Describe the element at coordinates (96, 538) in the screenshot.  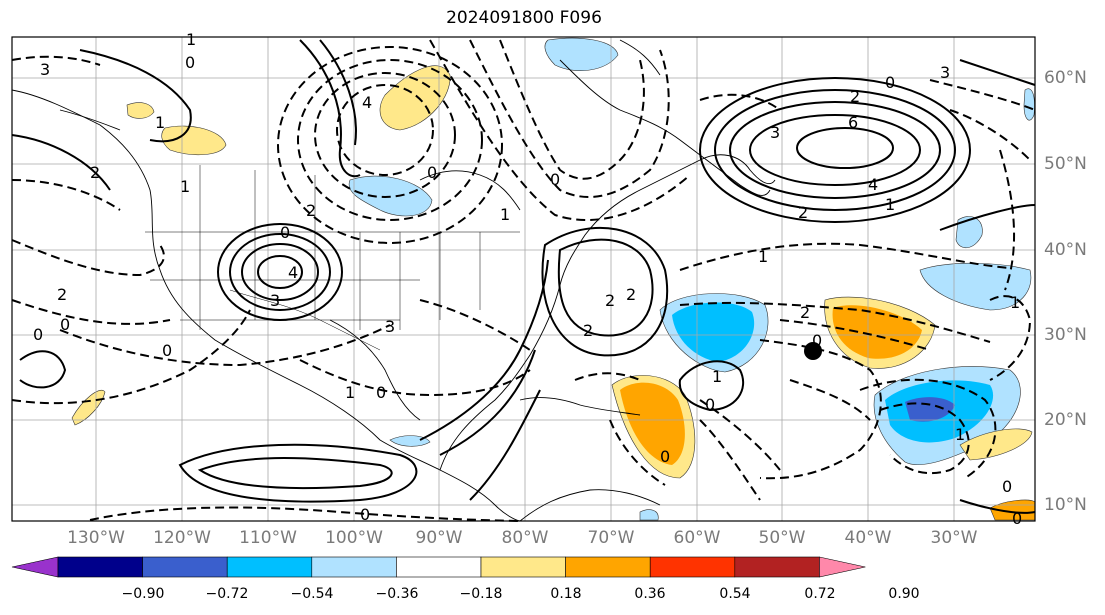
I see `lon-label: 130°W` at that location.